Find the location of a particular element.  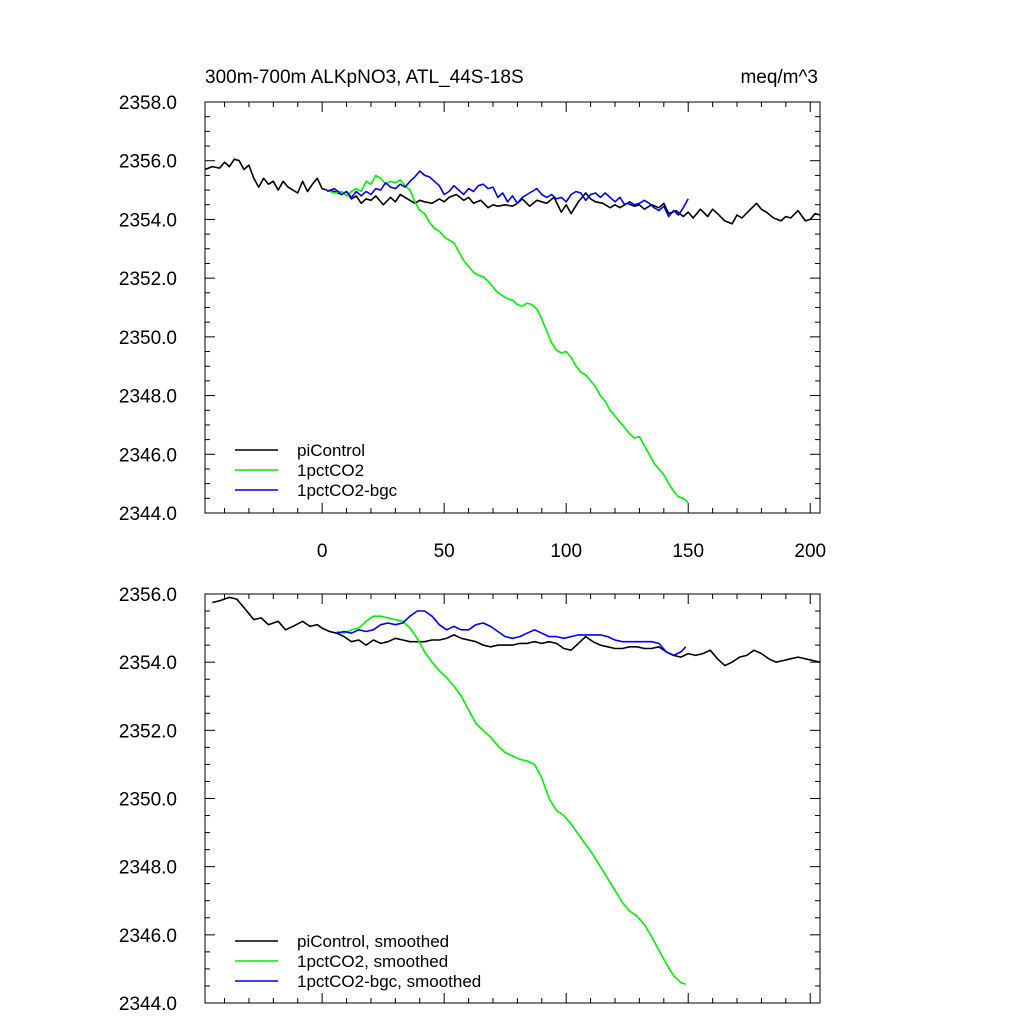

series-line-1pctco2-bgc is located at coordinates (507, 194).